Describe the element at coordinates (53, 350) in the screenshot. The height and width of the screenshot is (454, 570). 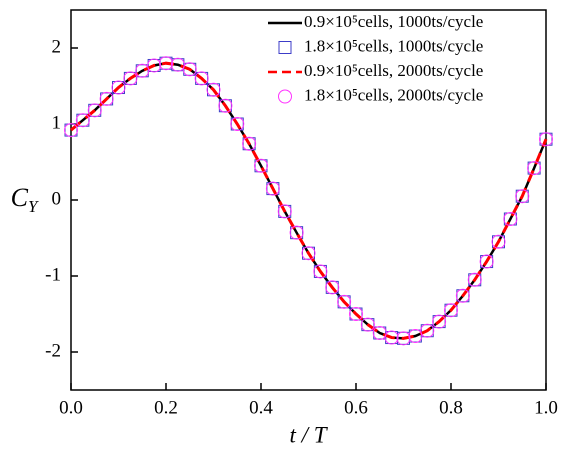
I see `y-tick-label: -2` at that location.